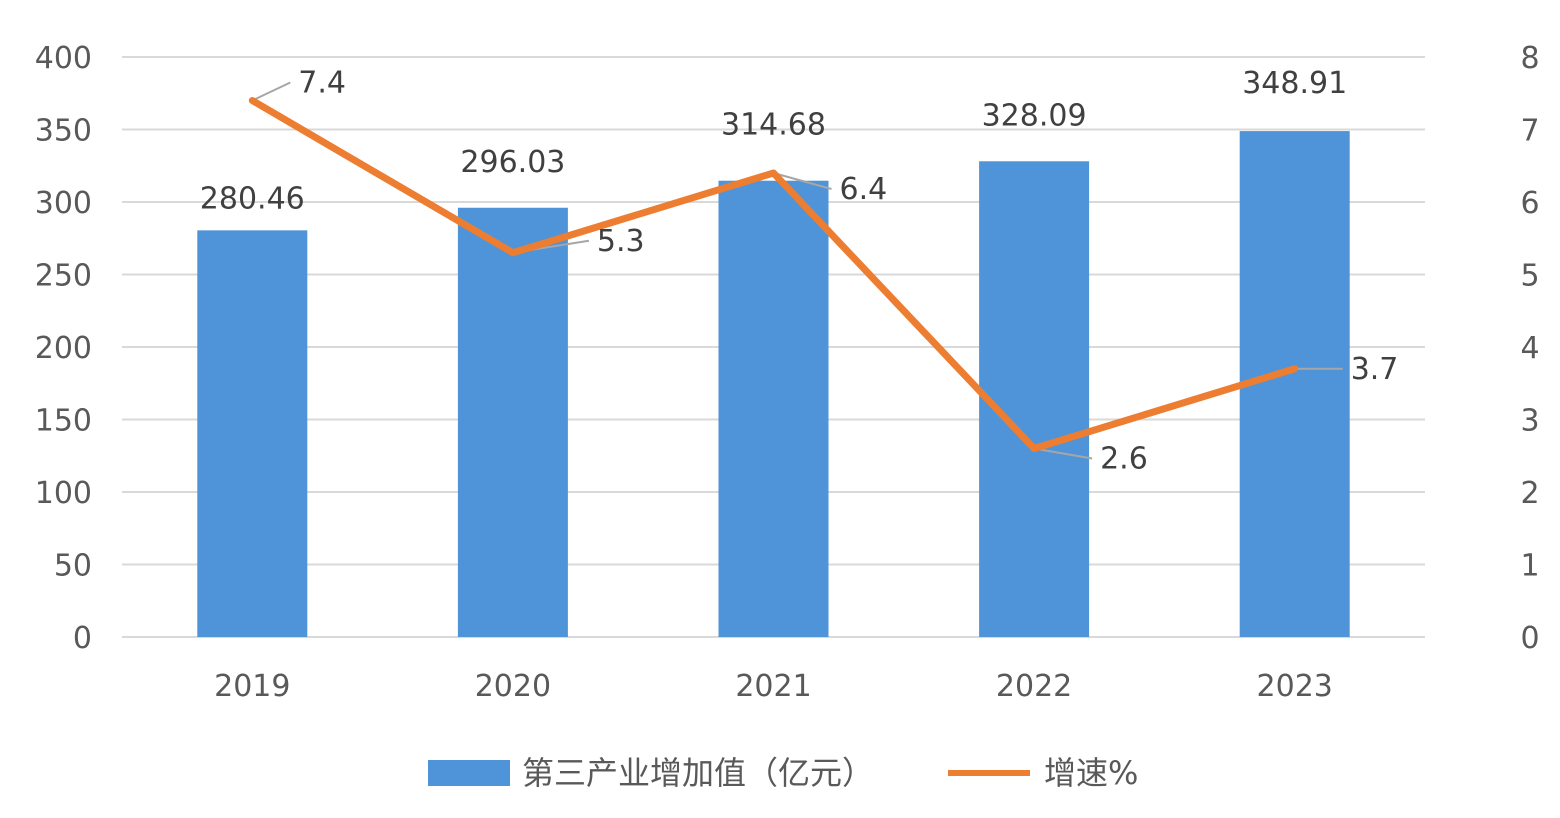 This screenshot has width=1560, height=818. I want to click on x-tick-label: 2019, so click(252, 686).